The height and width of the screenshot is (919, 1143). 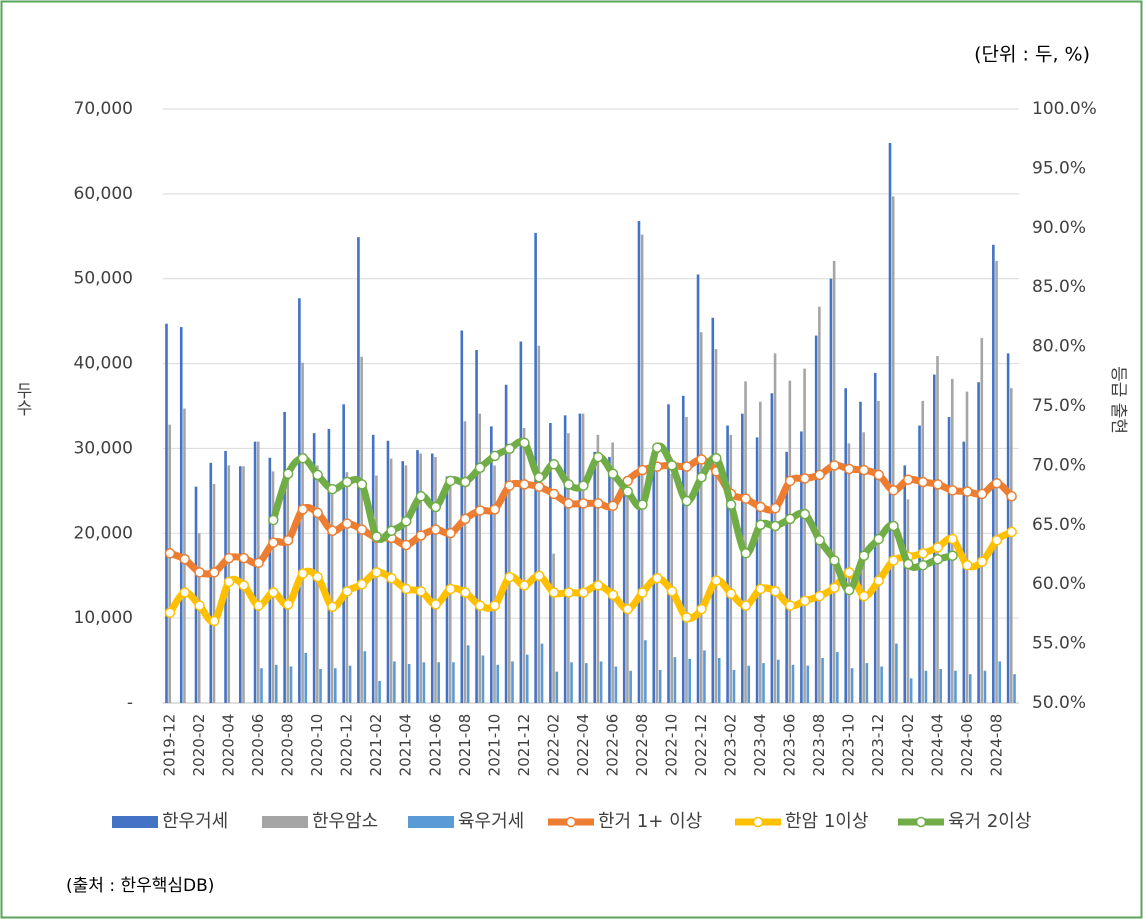 I want to click on x-tick-label: 2023-04, so click(x=760, y=745).